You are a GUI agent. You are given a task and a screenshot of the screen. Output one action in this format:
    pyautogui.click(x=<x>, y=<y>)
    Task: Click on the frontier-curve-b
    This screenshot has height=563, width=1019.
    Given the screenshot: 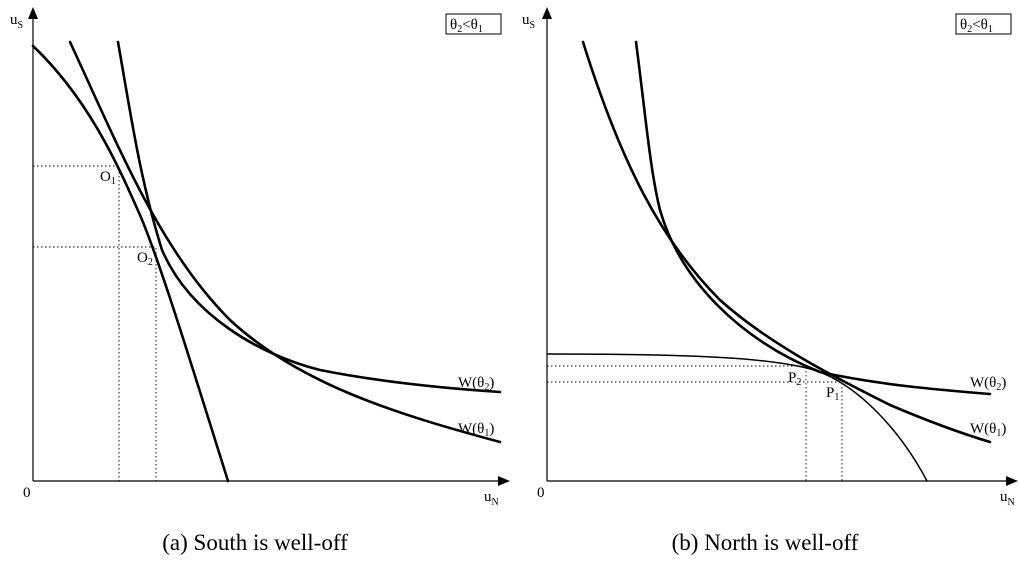 What is the action you would take?
    pyautogui.click(x=737, y=417)
    